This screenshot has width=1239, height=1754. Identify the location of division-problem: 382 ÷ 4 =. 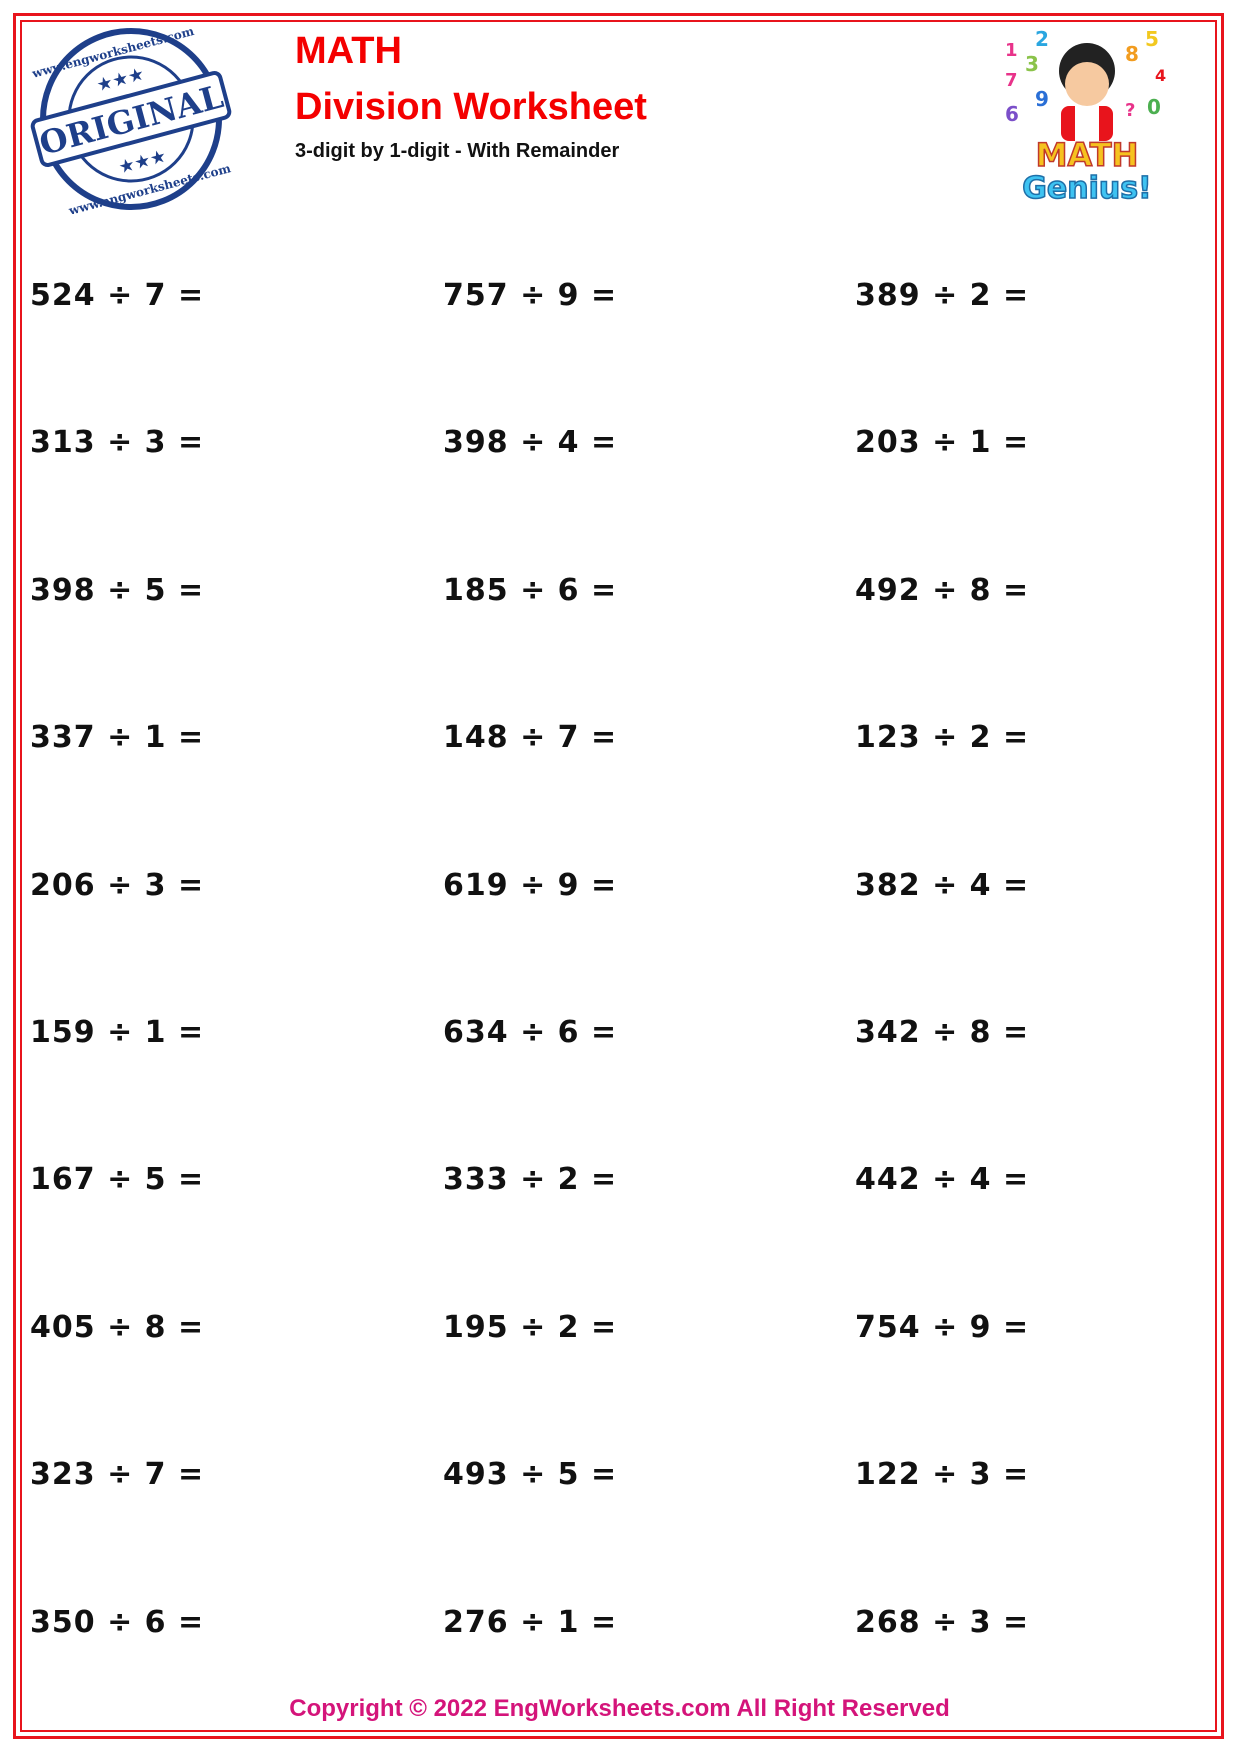
(942, 885).